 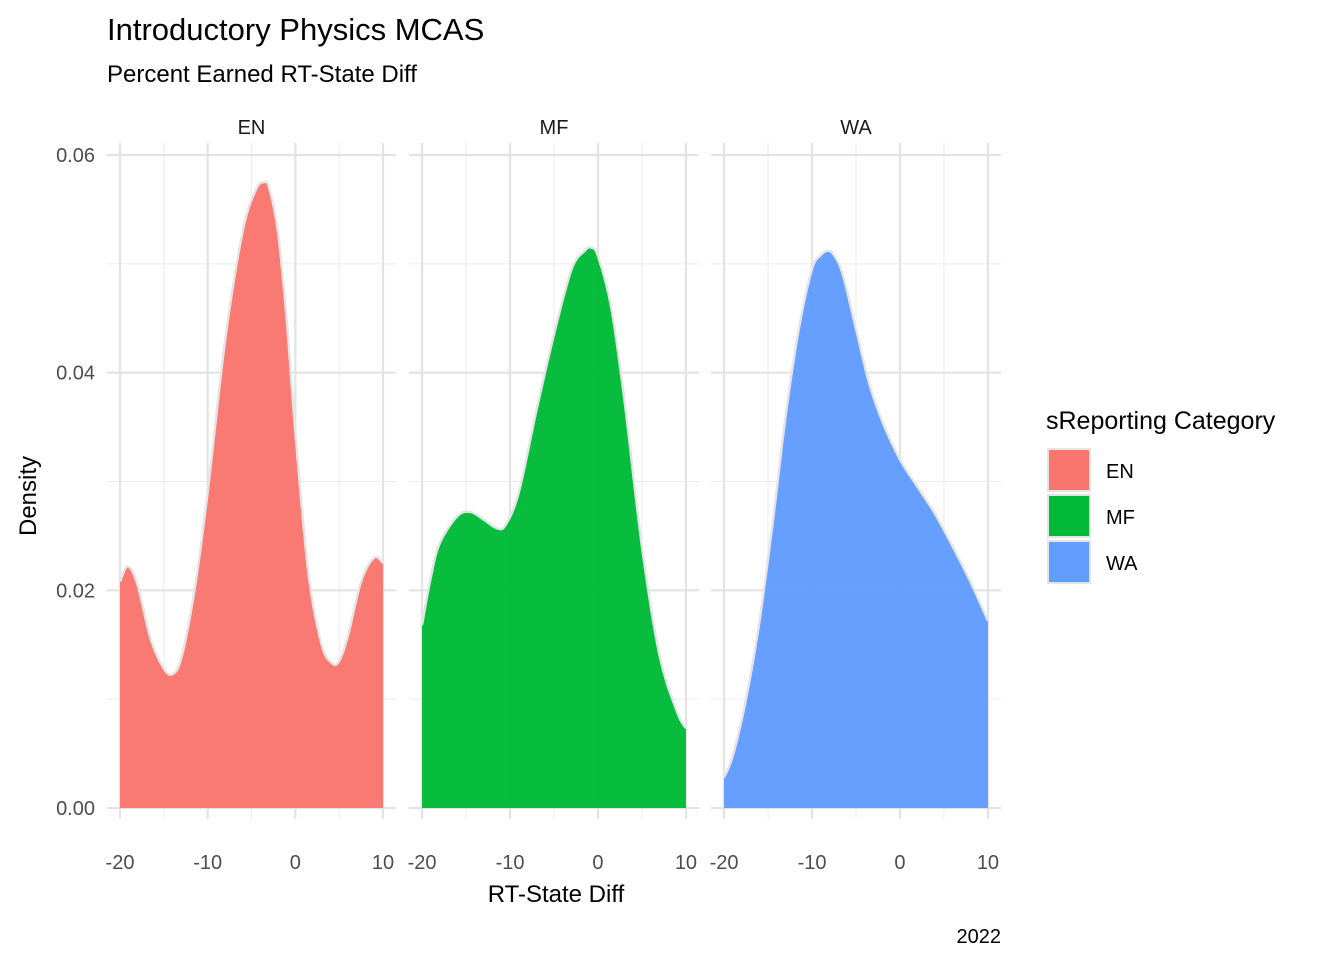 What do you see at coordinates (75, 482) in the screenshot?
I see `y-axis: 0.00 0.02 0.04 0.06` at bounding box center [75, 482].